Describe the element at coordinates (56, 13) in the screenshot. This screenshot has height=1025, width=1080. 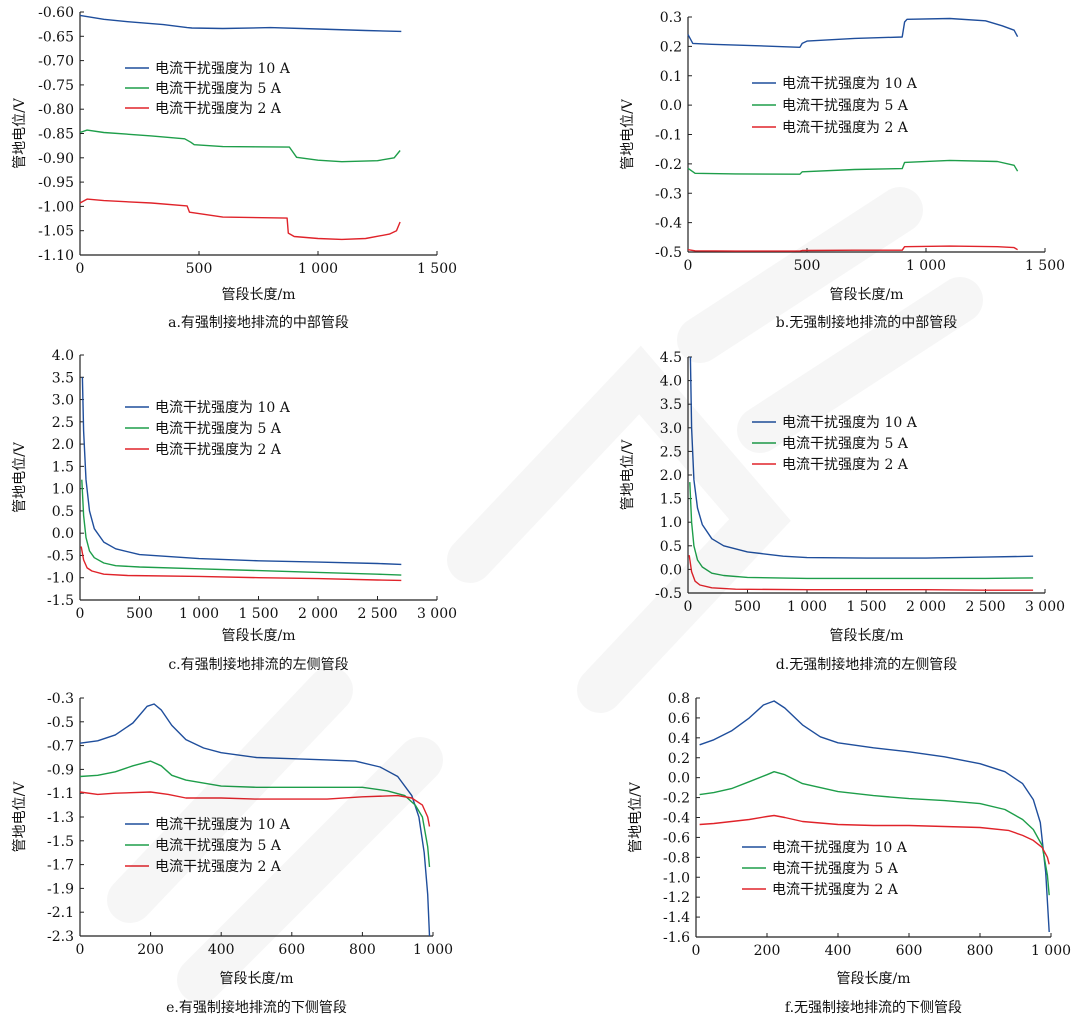
I see `y-tick-label: -0.60` at that location.